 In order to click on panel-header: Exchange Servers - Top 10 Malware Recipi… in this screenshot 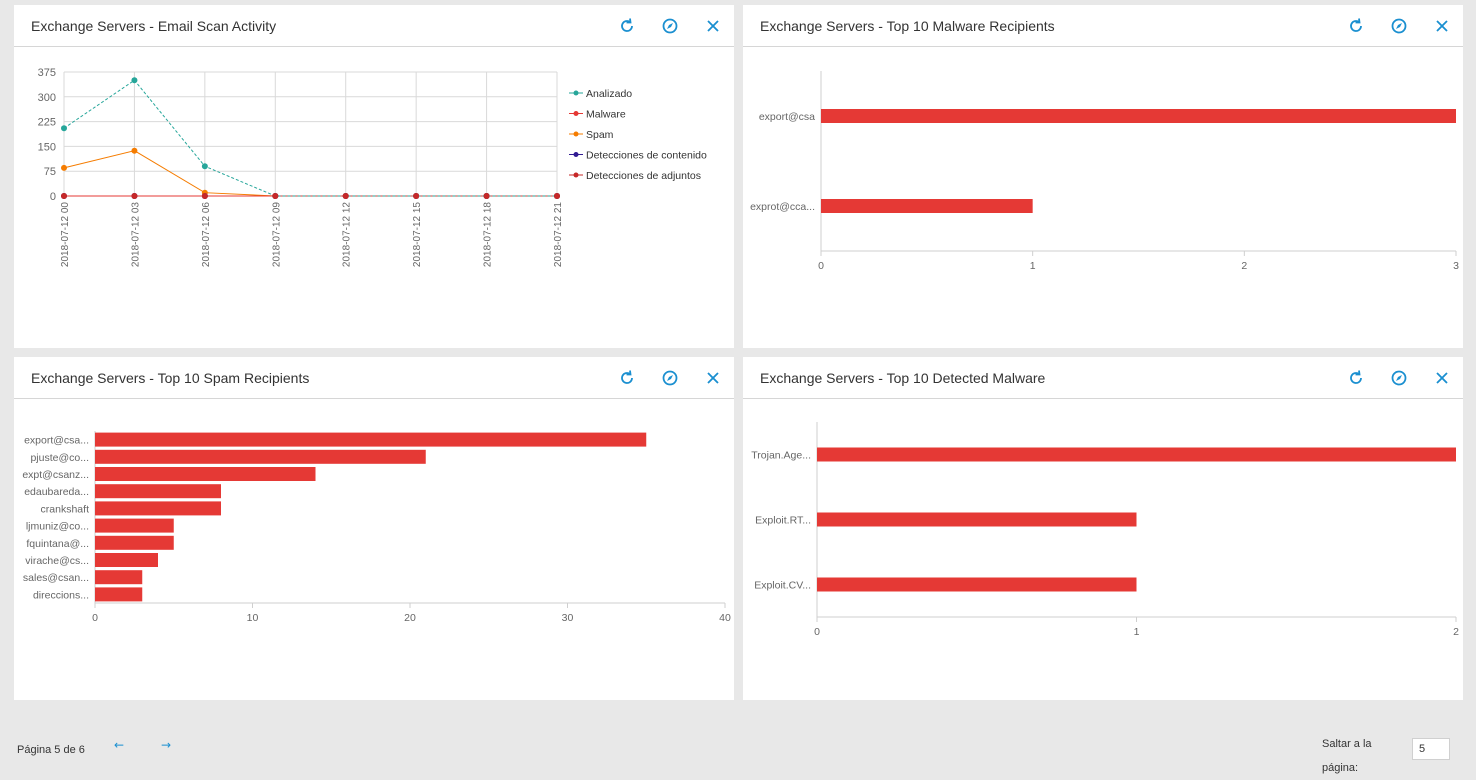, I will do `click(1103, 26)`.